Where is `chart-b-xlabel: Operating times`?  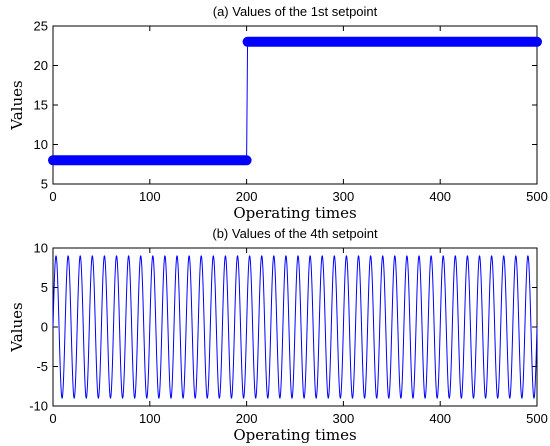 chart-b-xlabel: Operating times is located at coordinates (294, 435).